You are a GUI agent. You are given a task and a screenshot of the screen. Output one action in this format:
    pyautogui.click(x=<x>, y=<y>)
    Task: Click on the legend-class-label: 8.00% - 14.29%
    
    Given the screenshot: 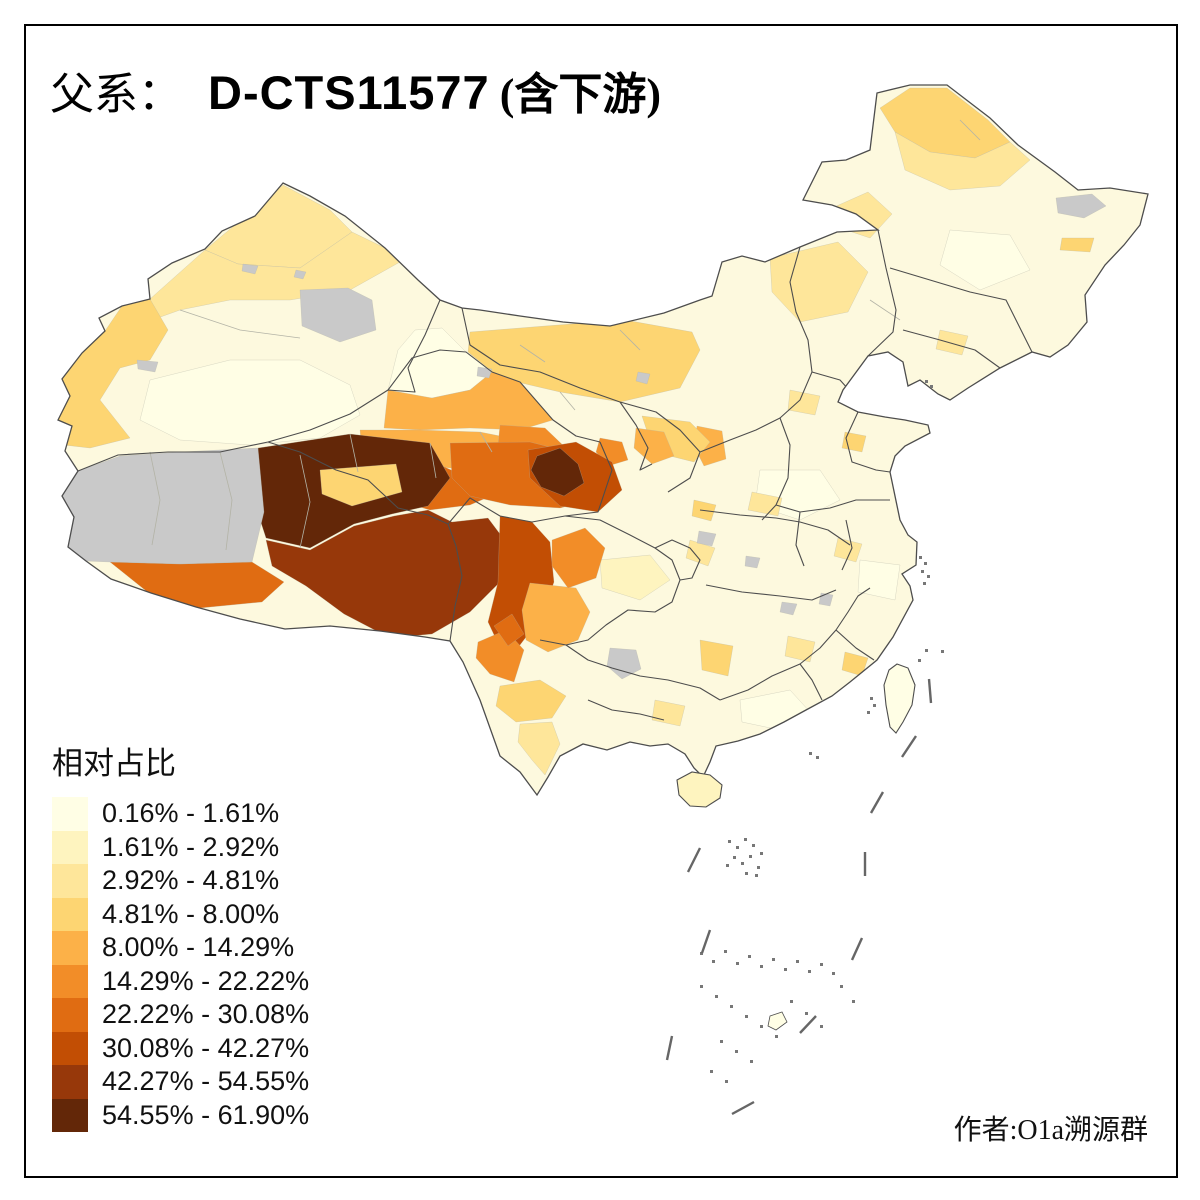 What is the action you would take?
    pyautogui.click(x=198, y=947)
    